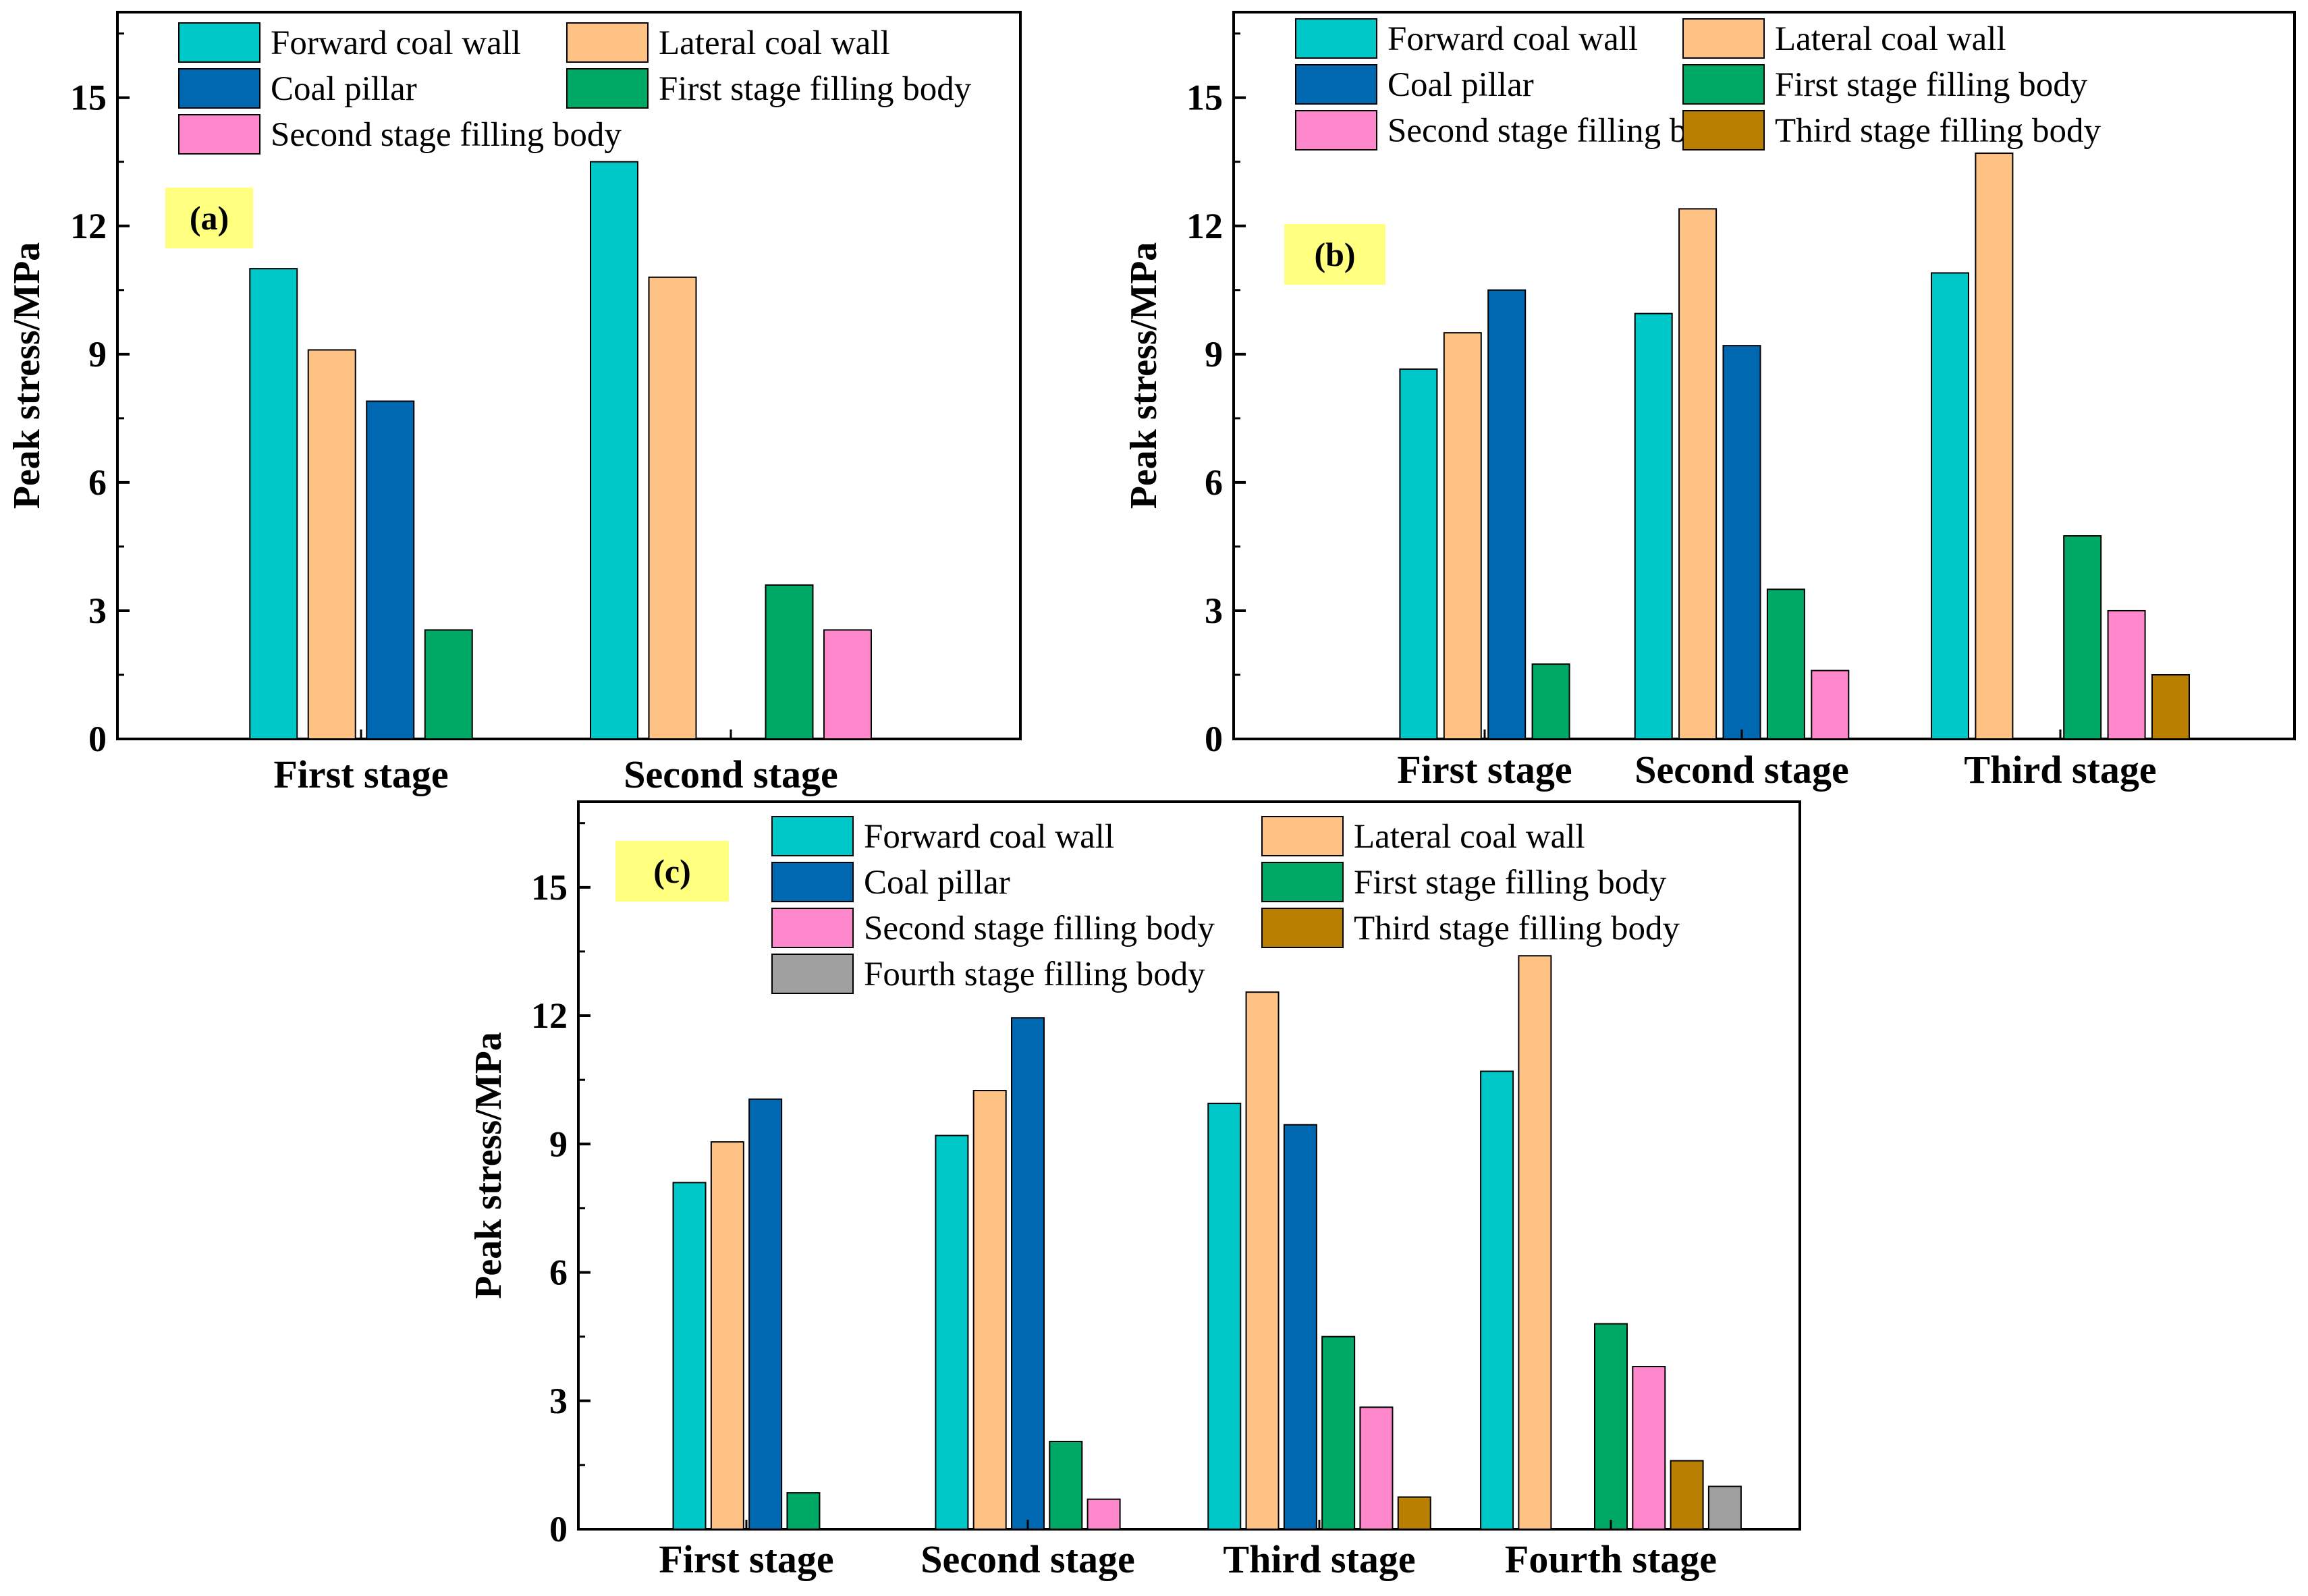  Describe the element at coordinates (1497, 1300) in the screenshot. I see `bar-forward-coal-wall-fourth-stage` at that location.